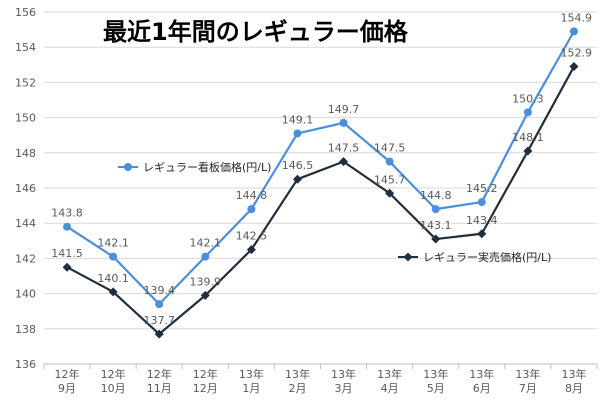 Image resolution: width=616 pixels, height=400 pixels. Describe the element at coordinates (67, 253) in the screenshot. I see `data-label-2: 141.5` at that location.